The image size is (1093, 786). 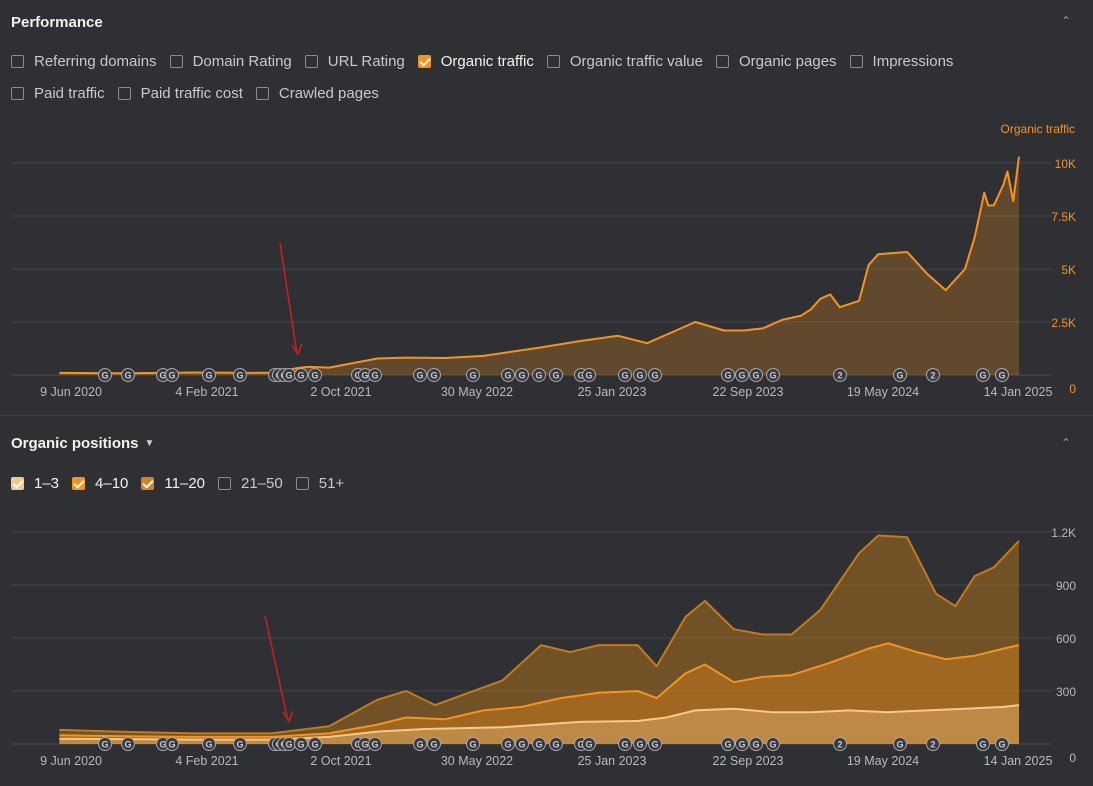 What do you see at coordinates (1066, 443) in the screenshot?
I see `collapse-positions-icon: ⌃` at bounding box center [1066, 443].